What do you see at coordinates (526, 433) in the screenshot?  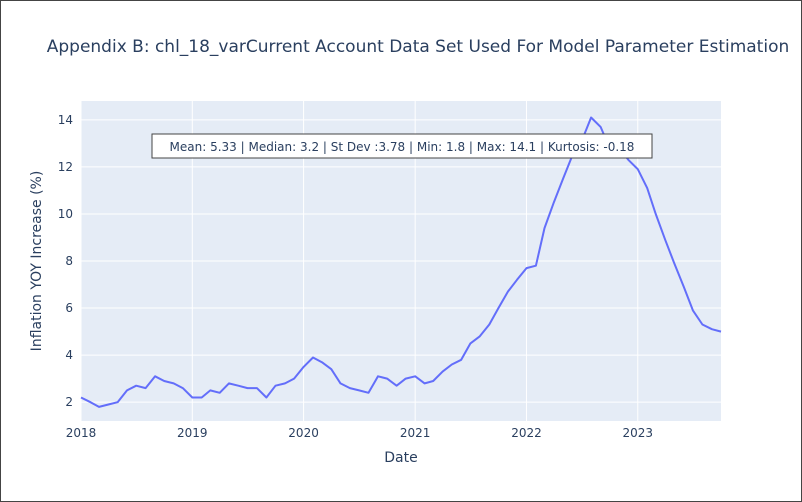 I see `x-tick-label: 2022` at bounding box center [526, 433].